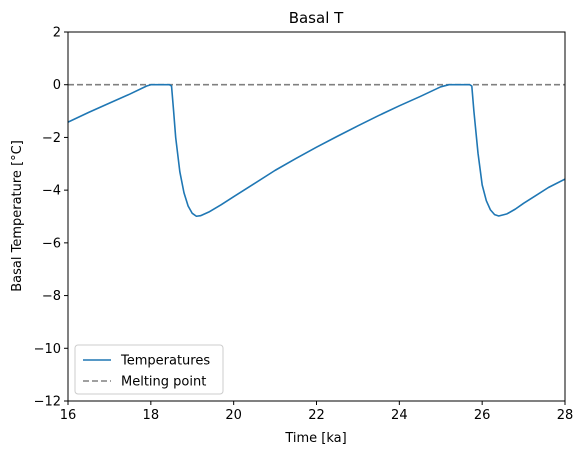  Describe the element at coordinates (57, 33) in the screenshot. I see `y-tick-label: 2` at that location.